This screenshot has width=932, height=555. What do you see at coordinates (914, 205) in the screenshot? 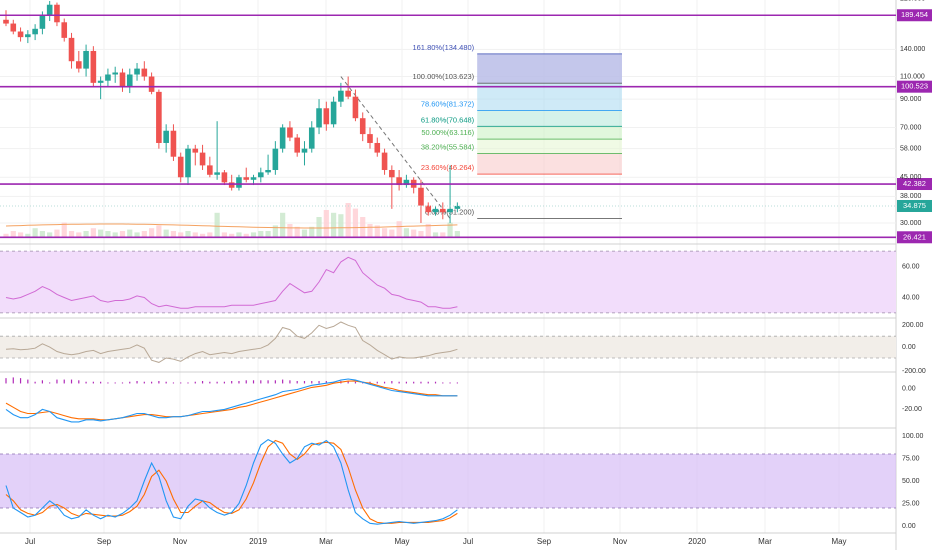
I see `last-price-tag` at bounding box center [914, 205].